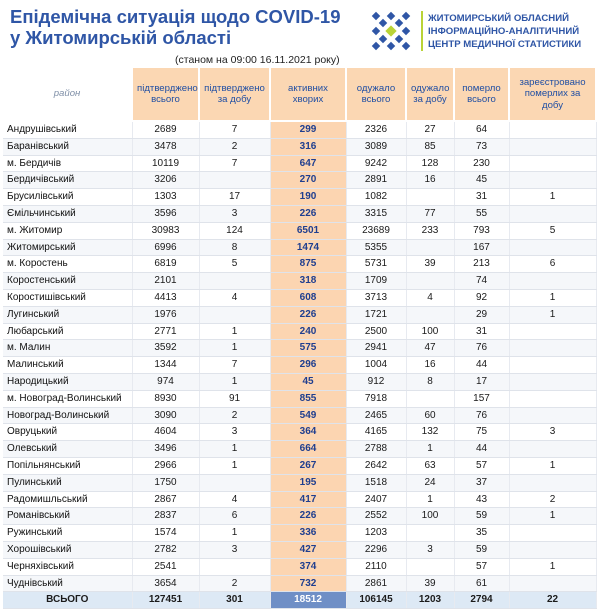 This screenshot has height=609, width=599. I want to click on cell-district: Брусилівський, so click(68, 197).